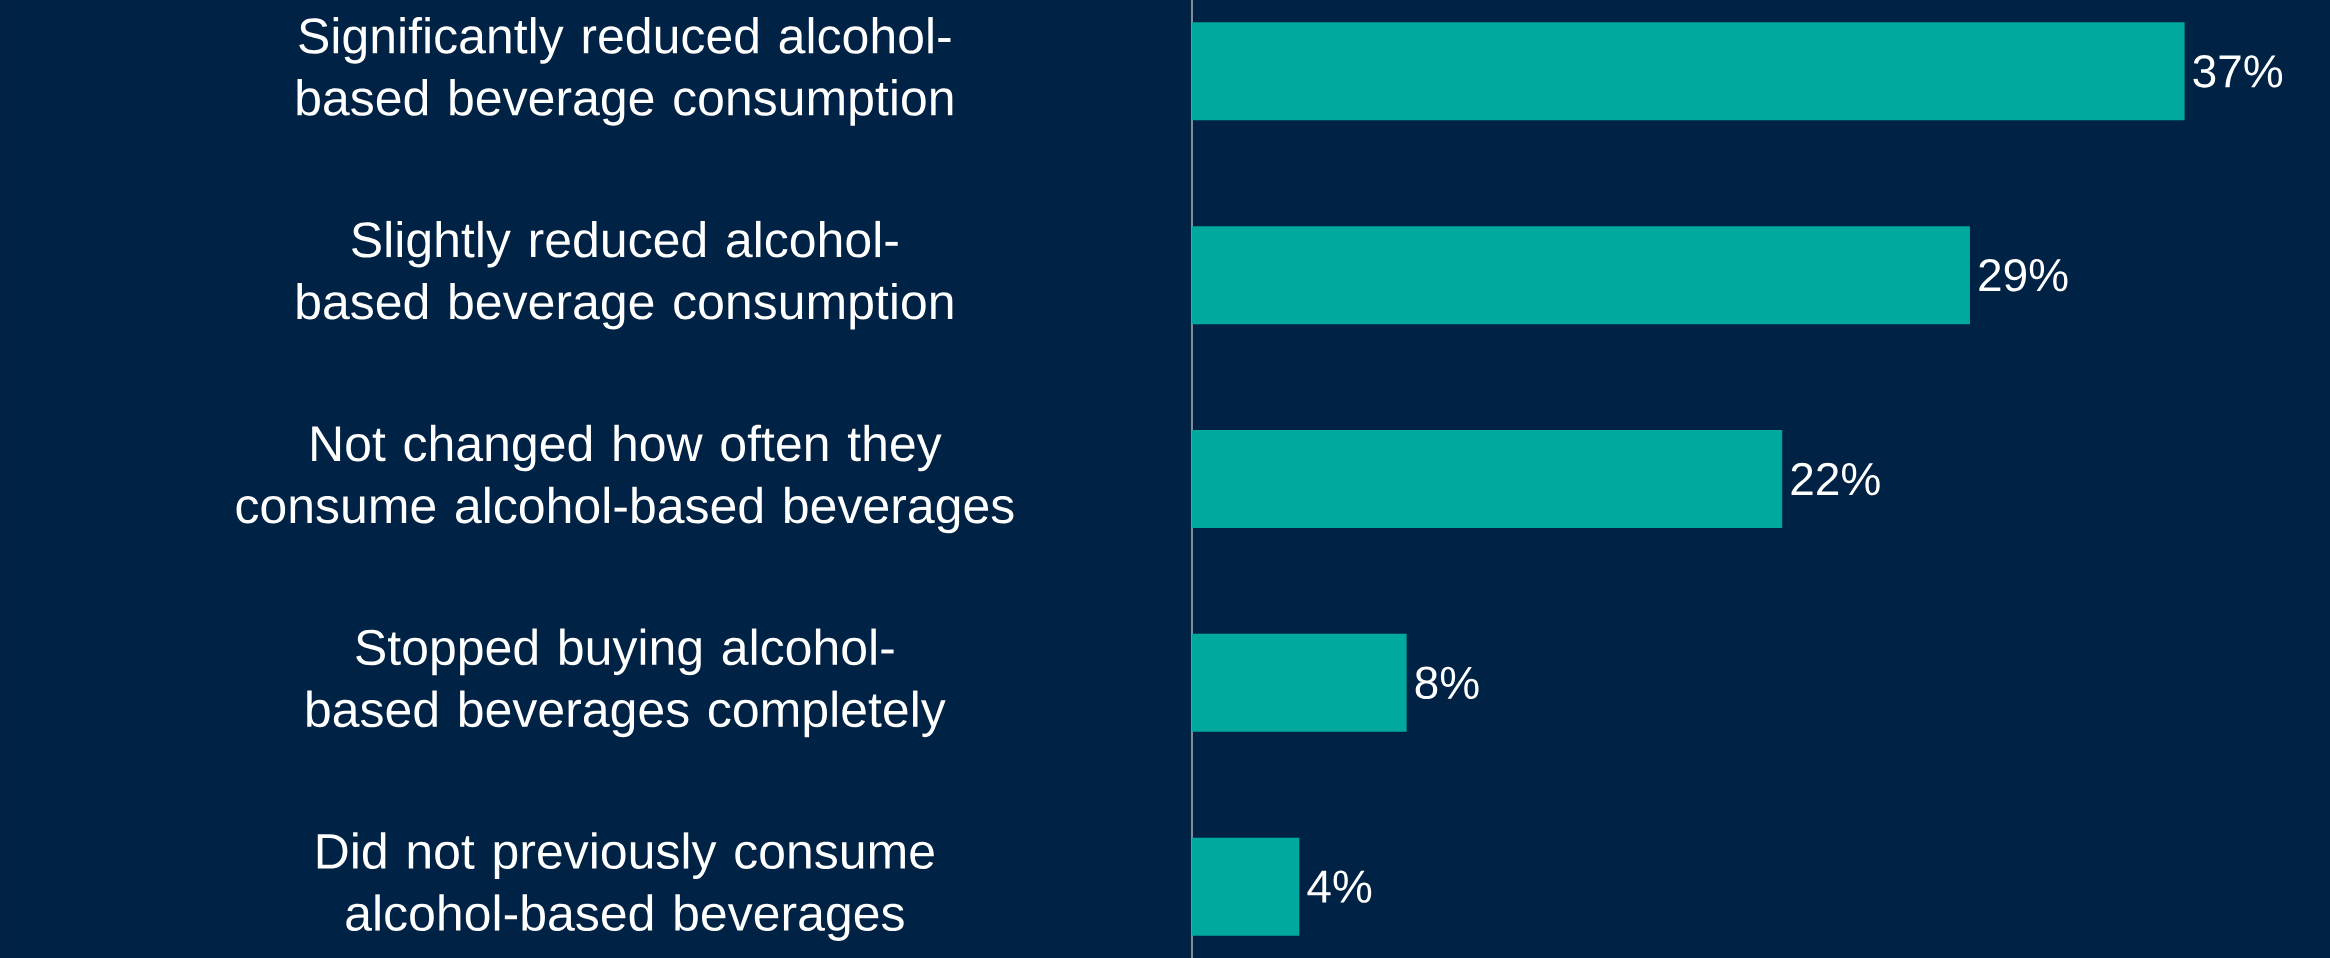 This screenshot has width=2330, height=958. I want to click on y-tick-label: Significantly reduced alcohol-based beverage consumption, so click(625, 71).